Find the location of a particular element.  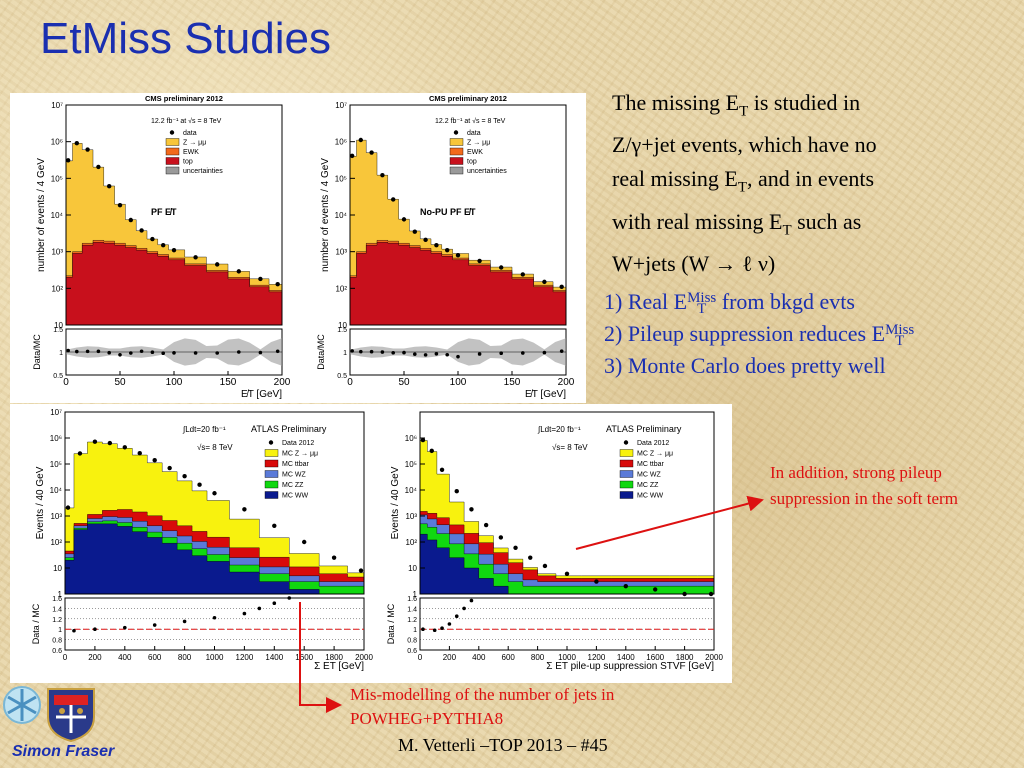

histogram-mc-zz is located at coordinates (567, 559).